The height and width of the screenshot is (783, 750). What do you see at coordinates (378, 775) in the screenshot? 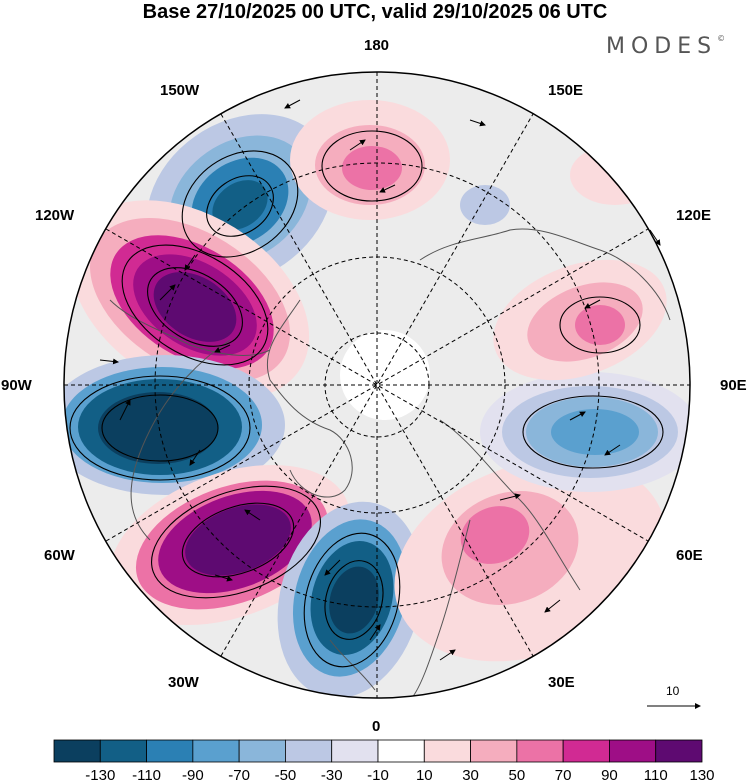
I see `colorbar-tick-label: -10` at bounding box center [378, 775].